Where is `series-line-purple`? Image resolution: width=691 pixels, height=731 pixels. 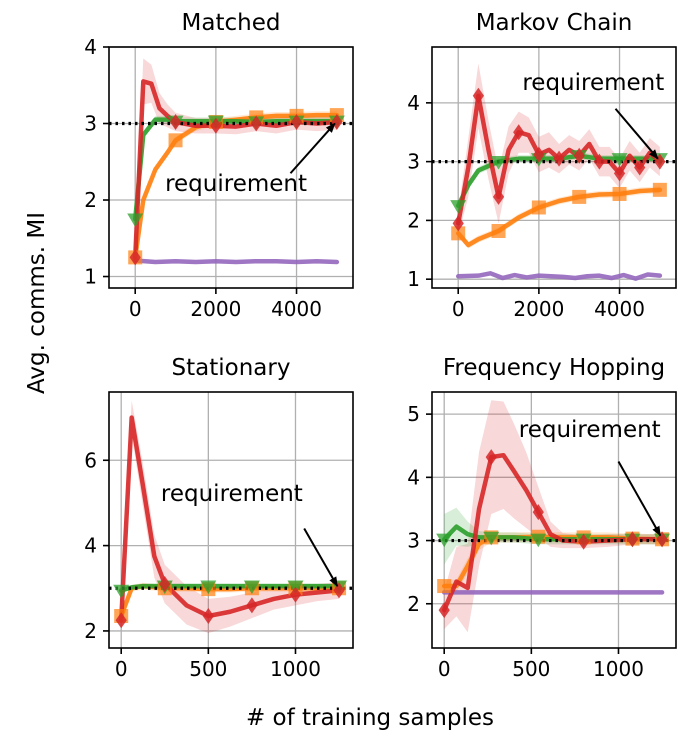 series-line-purple is located at coordinates (559, 276).